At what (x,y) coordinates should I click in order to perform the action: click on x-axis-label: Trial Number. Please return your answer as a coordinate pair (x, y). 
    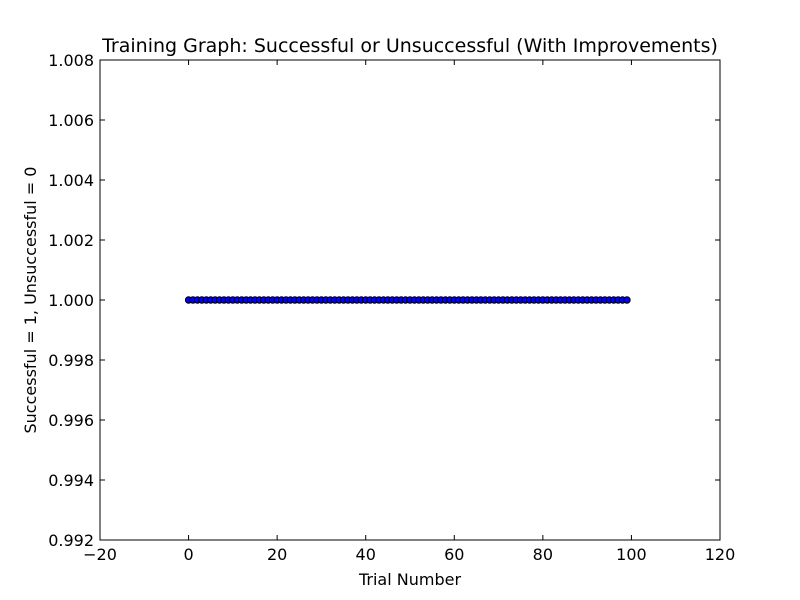
    Looking at the image, I should click on (409, 579).